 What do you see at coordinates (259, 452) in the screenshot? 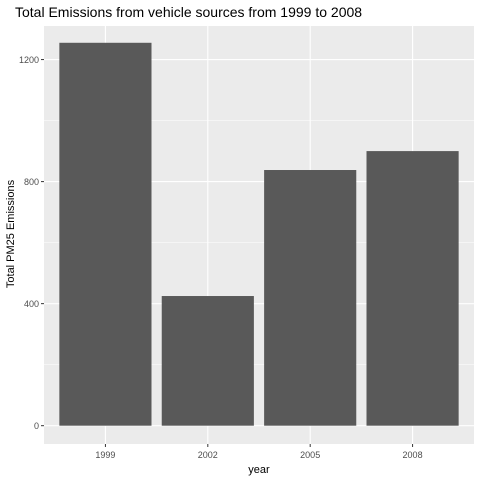
I see `x-axis: 1999 2002 2005 2008` at bounding box center [259, 452].